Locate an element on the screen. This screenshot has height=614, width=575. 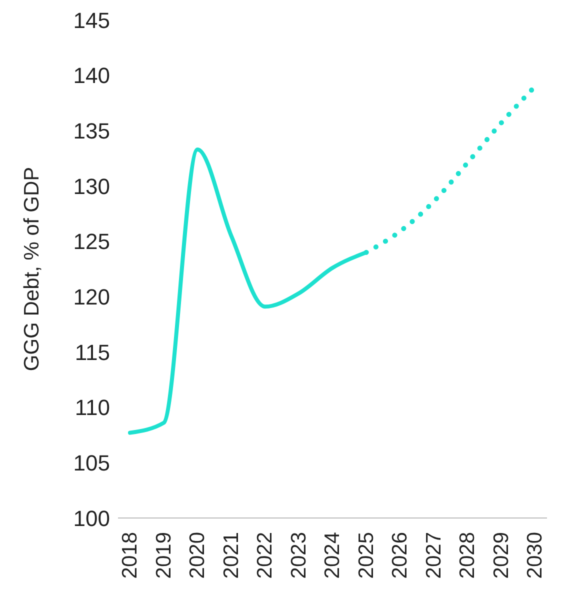
y-tick-label: 100 is located at coordinates (91, 518).